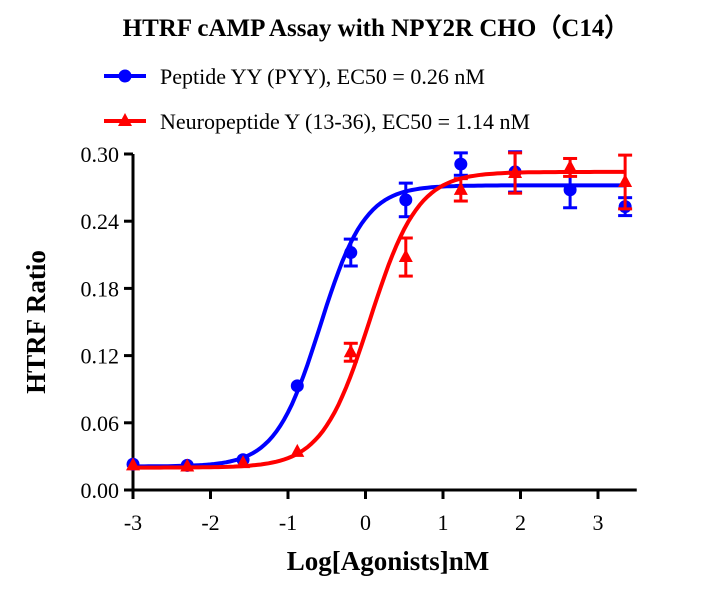  I want to click on y-axis-label: HTRF Ratio, so click(36, 322).